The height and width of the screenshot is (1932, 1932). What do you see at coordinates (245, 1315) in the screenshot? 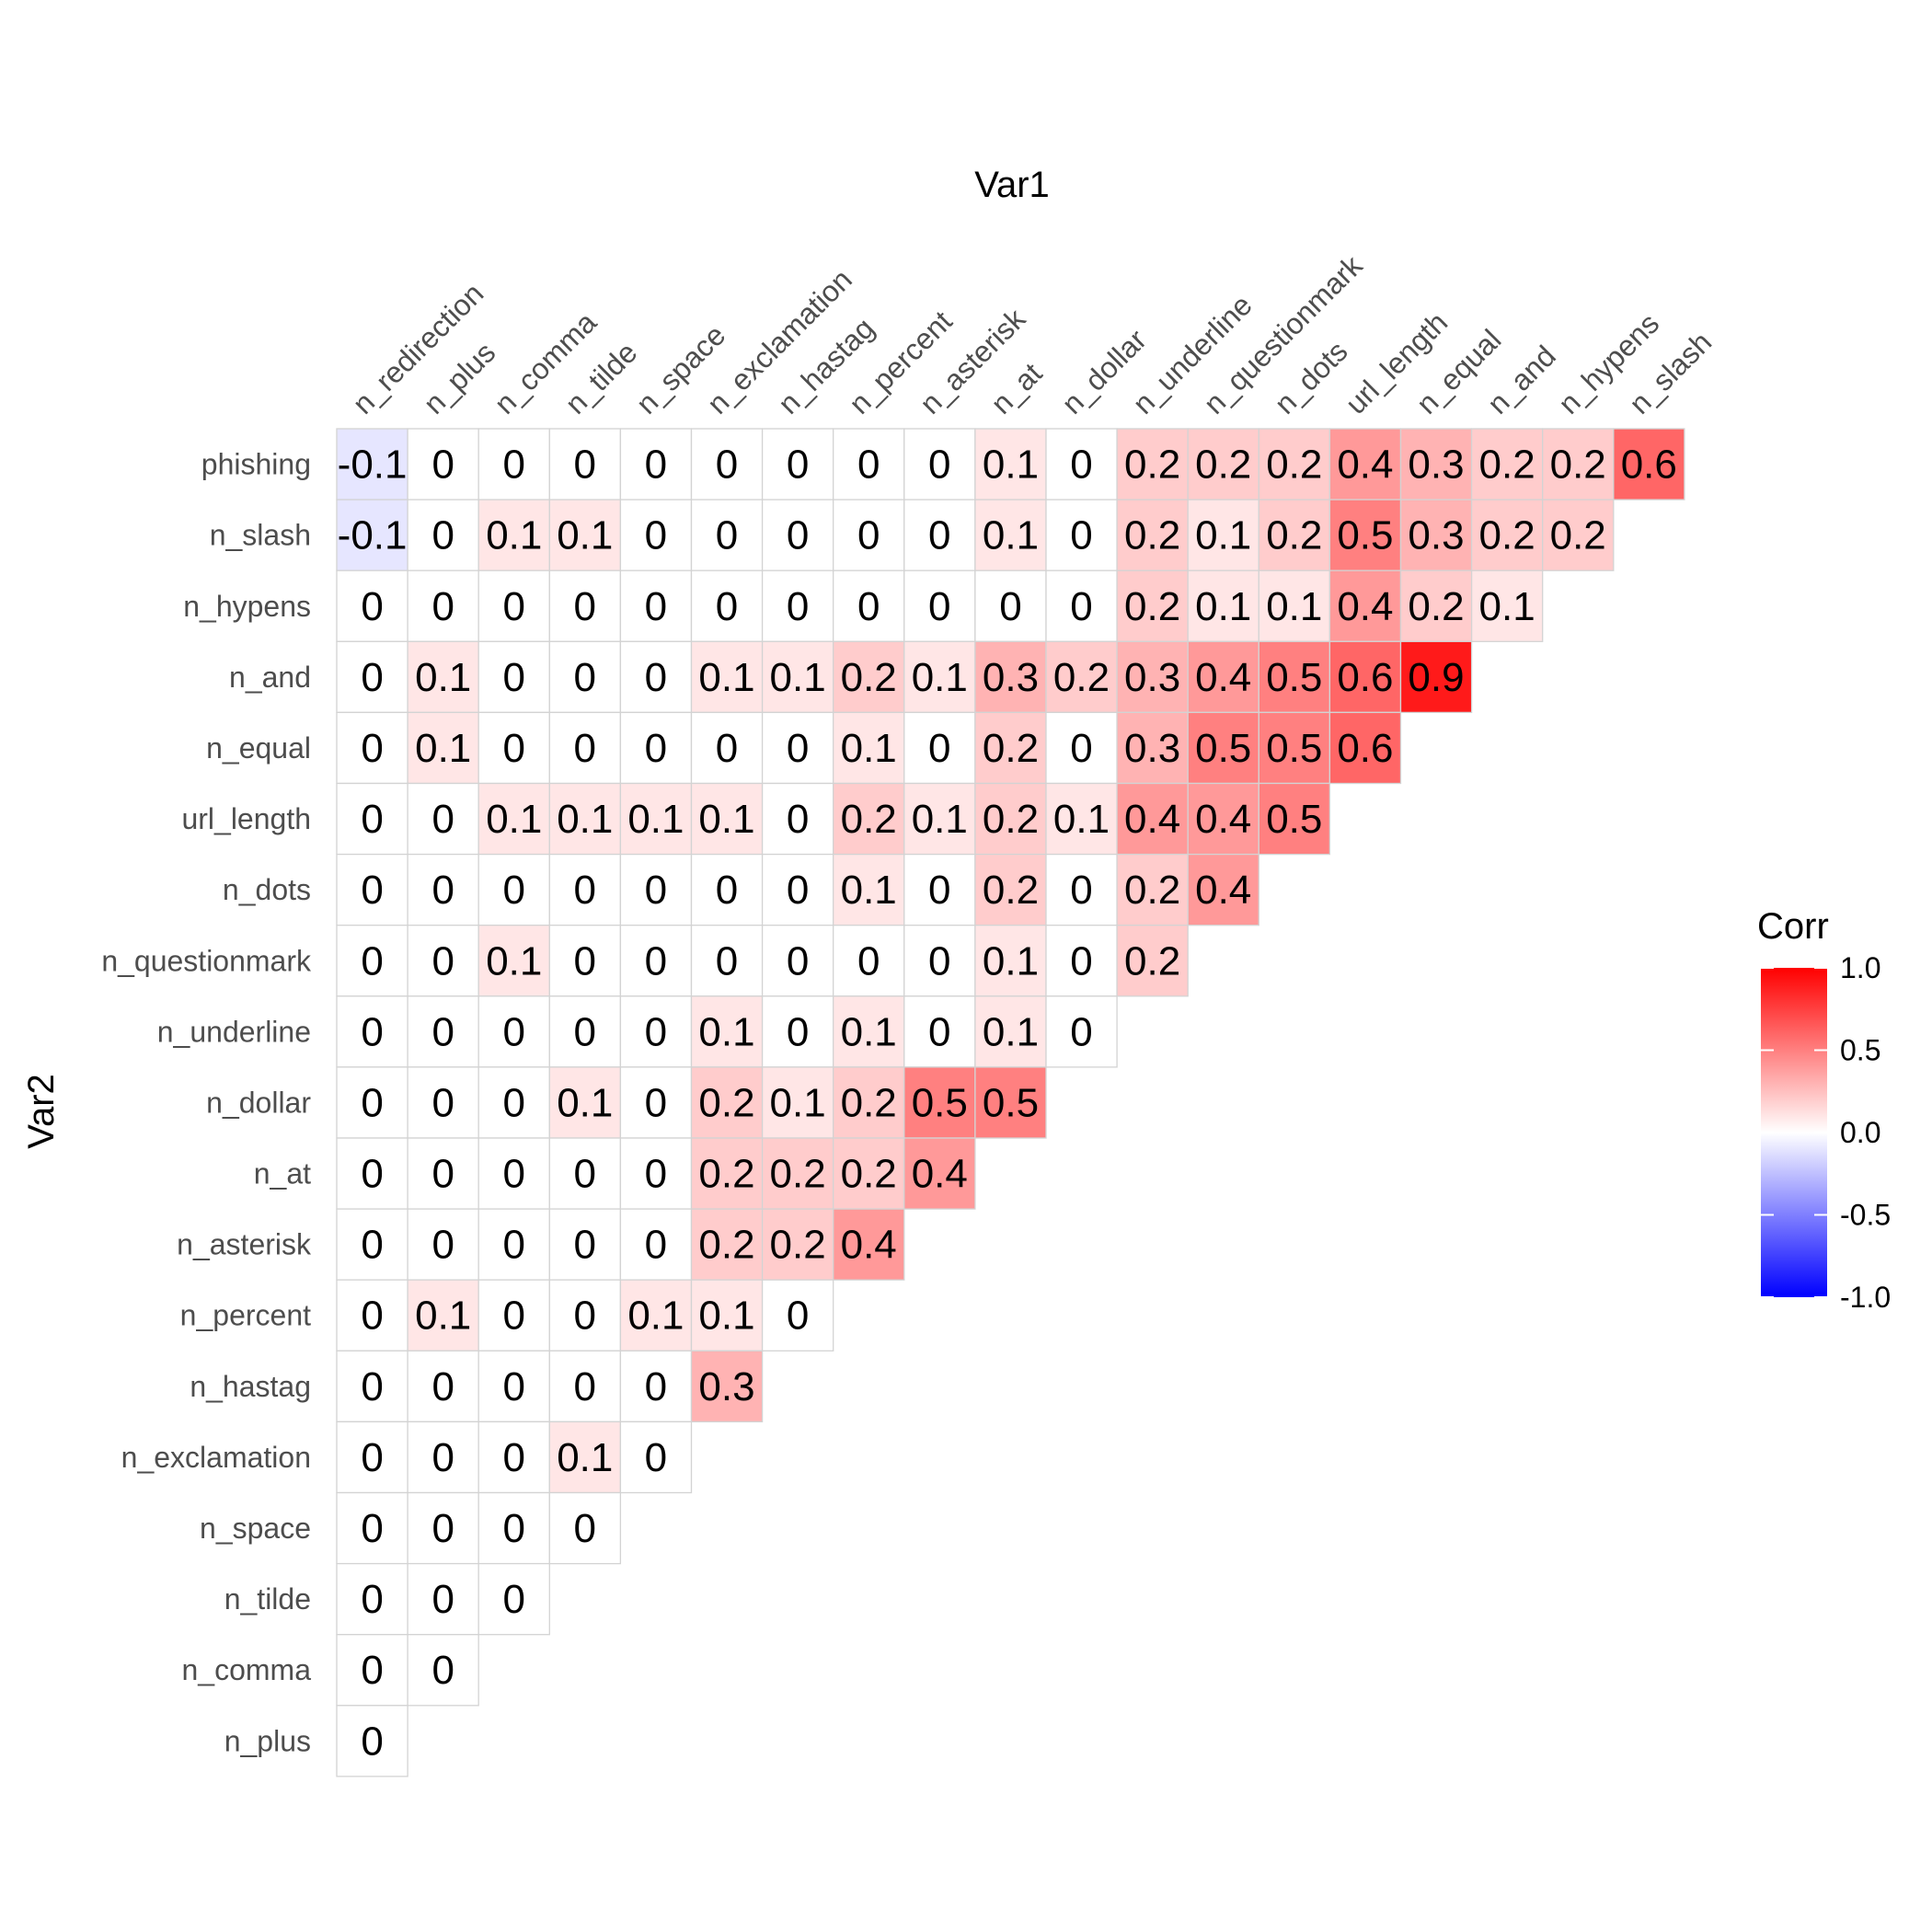
I see `y-tick-label: n_percent` at bounding box center [245, 1315].